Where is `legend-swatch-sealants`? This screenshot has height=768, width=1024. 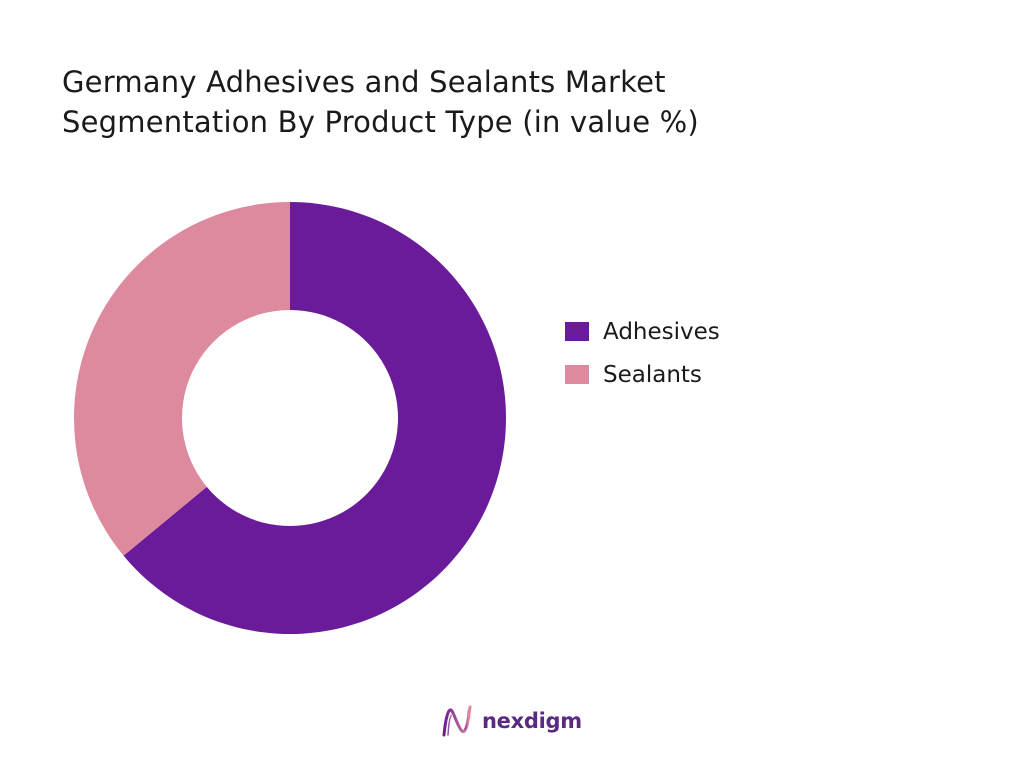
legend-swatch-sealants is located at coordinates (577, 374).